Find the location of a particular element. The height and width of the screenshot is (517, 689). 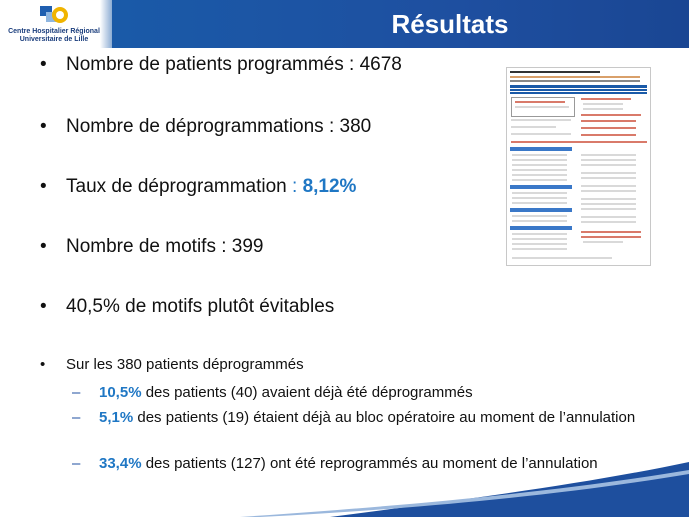

bullet-text: Nombre de motifs : 399 is located at coordinates (165, 246).